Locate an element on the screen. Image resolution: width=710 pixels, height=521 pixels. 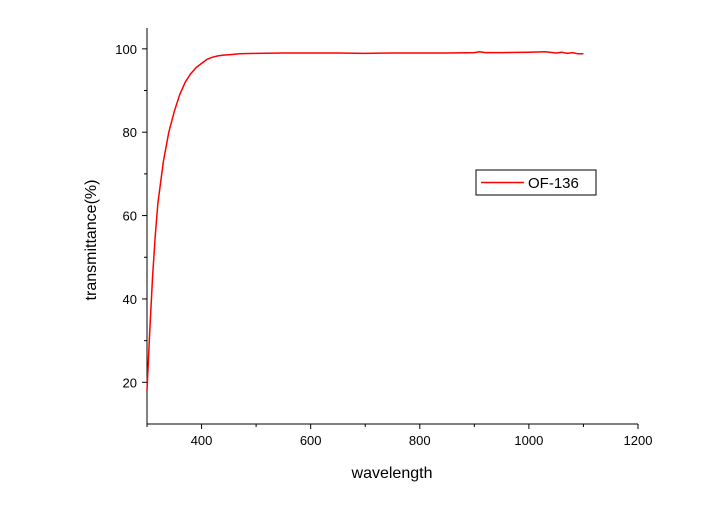
x-tick-label: 400 is located at coordinates (202, 440).